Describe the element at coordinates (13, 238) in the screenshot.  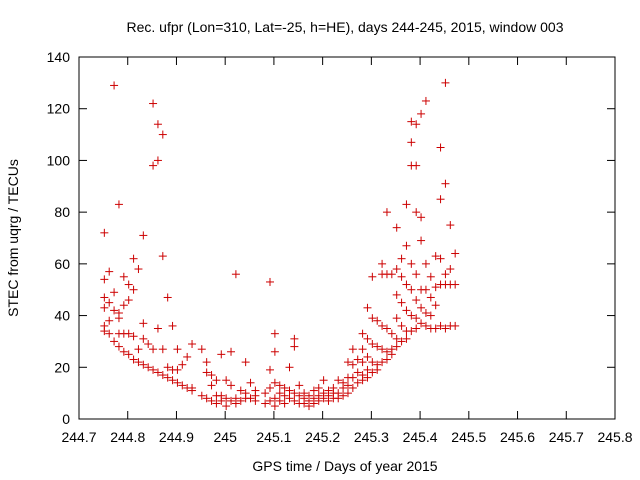
I see `y-axis-label: STEC from uqrg / TECUs` at that location.